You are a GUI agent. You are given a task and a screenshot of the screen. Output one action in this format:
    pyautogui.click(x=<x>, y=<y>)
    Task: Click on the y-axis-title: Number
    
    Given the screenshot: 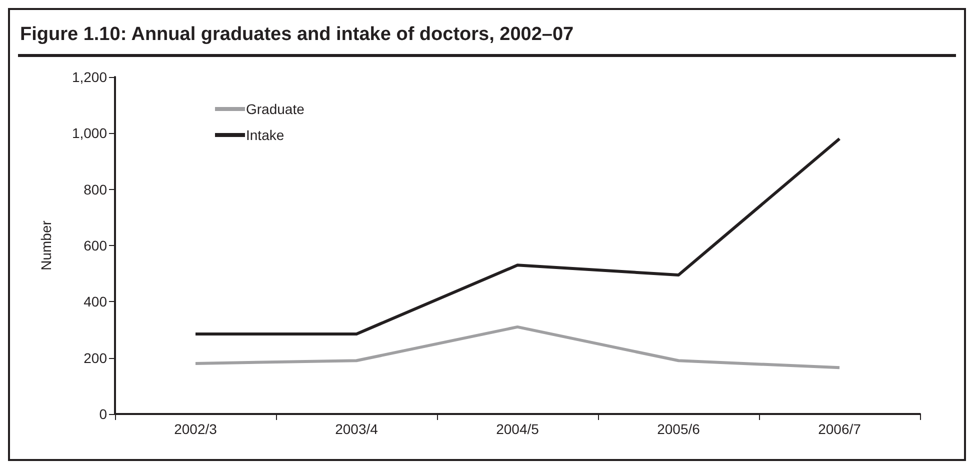 What is the action you would take?
    pyautogui.click(x=46, y=245)
    